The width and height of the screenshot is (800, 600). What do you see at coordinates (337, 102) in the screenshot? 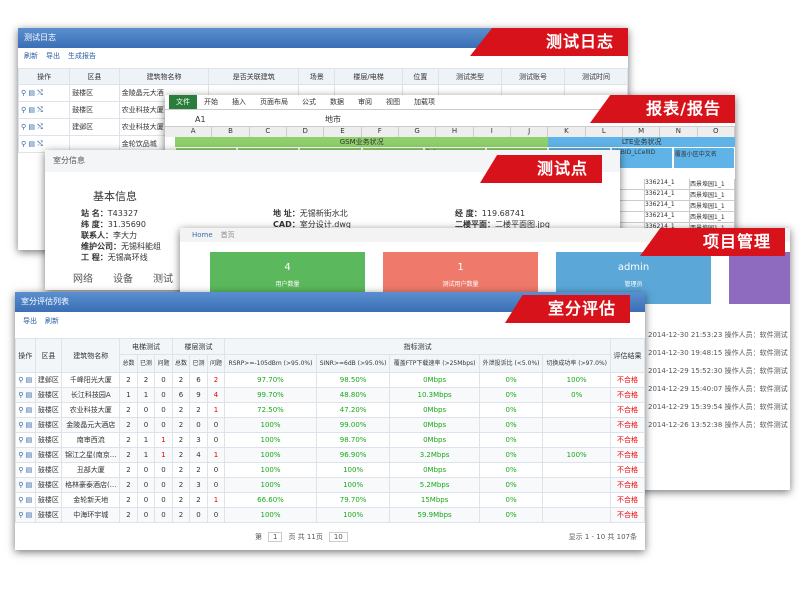
I see `ribbon-tab: 数据` at bounding box center [337, 102].